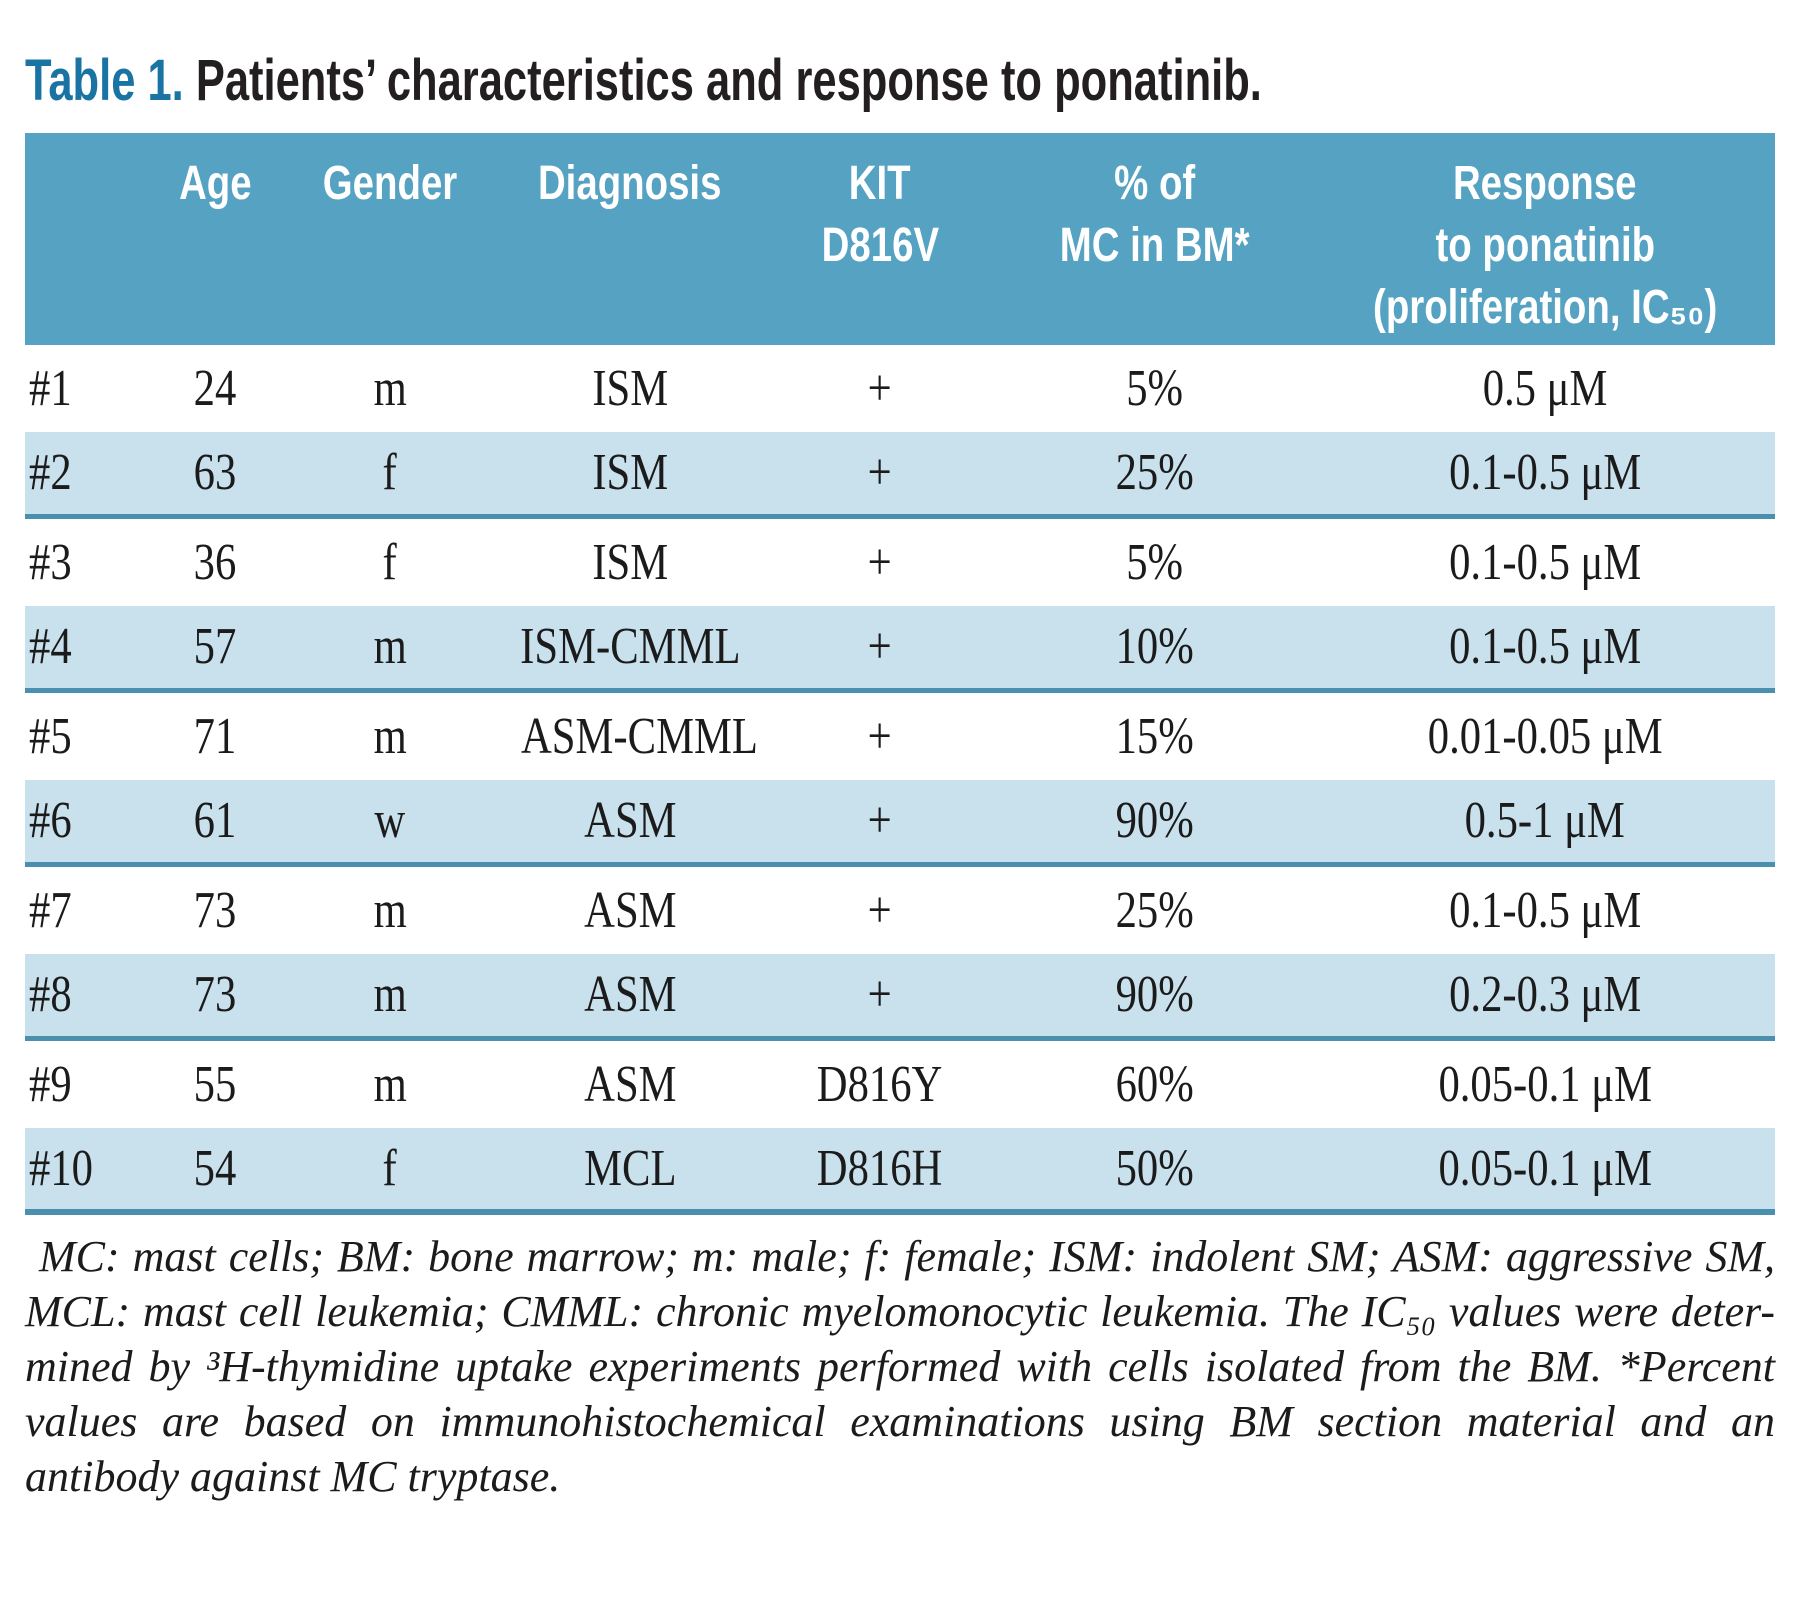  I want to click on table-row: #4 57 m ISM-CMML + 10% 0.1-0.5 μM, so click(900, 649).